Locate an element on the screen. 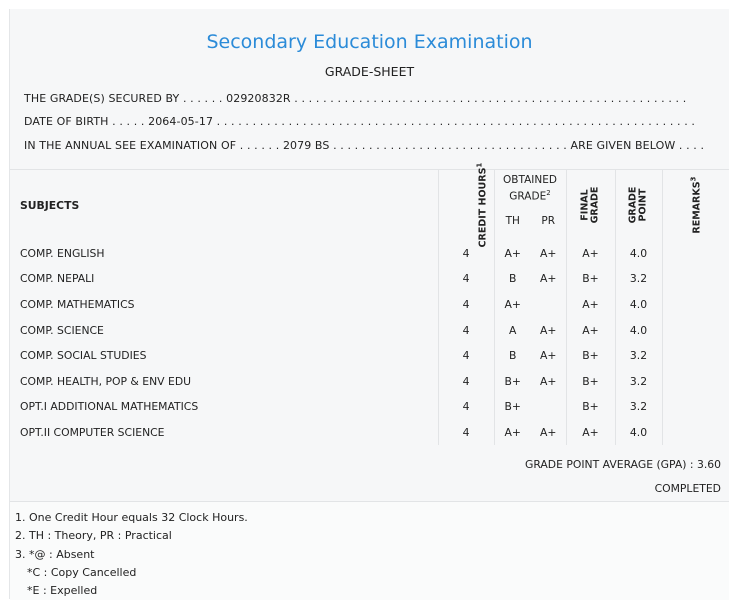 Image resolution: width=749 pixels, height=600 pixels. table-row: COMP. SOCIAL STUDIES 4 B A+ B+ 3.2 is located at coordinates (369, 355).